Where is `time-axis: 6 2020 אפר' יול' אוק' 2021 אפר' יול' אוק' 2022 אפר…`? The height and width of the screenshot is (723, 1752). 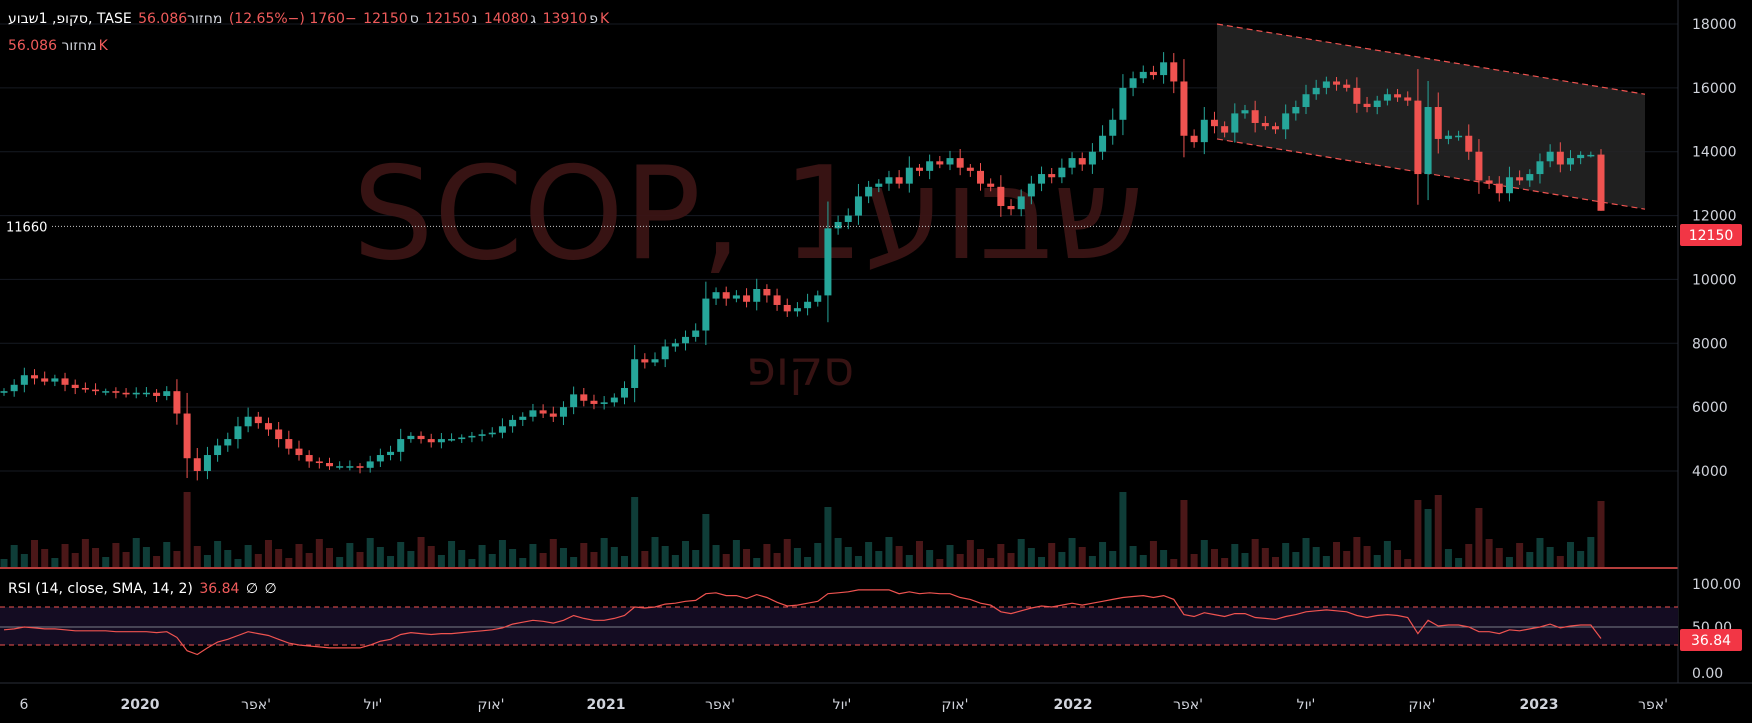 time-axis: 6 2020 אפר' יול' אוק' 2021 אפר' יול' אוק' 2022 אפר… is located at coordinates (844, 705).